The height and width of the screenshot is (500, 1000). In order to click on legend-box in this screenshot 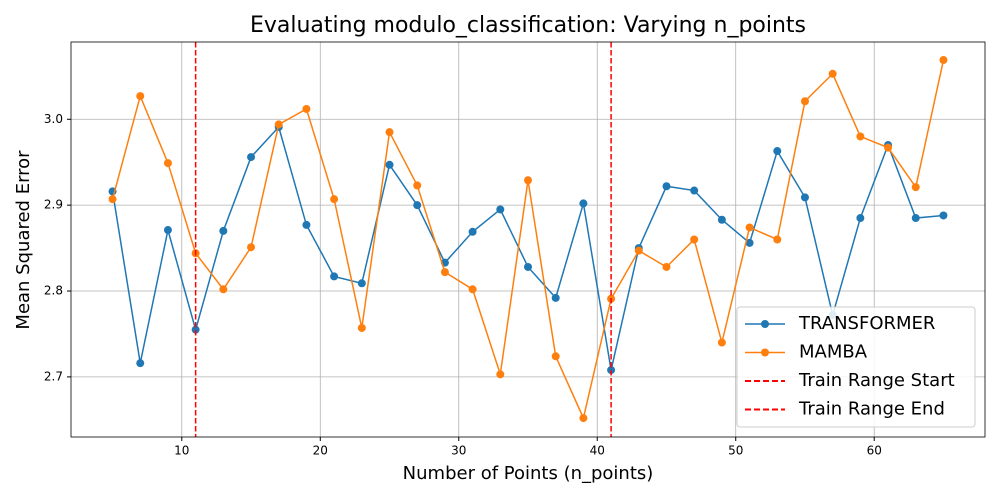, I will do `click(856, 367)`.